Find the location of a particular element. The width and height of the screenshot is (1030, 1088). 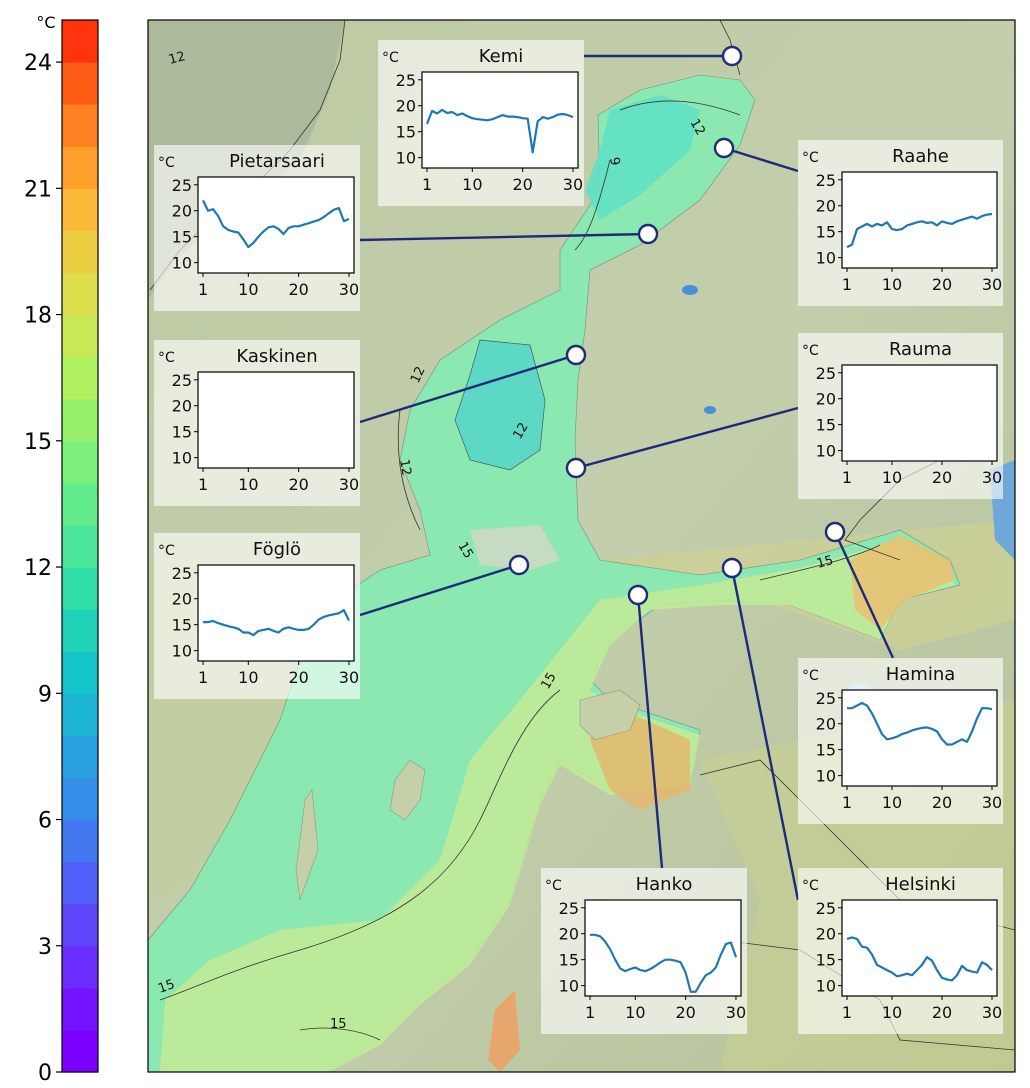

station-inset: Pietarsaari °C 10 15 20 25 1 10 20 30 is located at coordinates (257, 228).